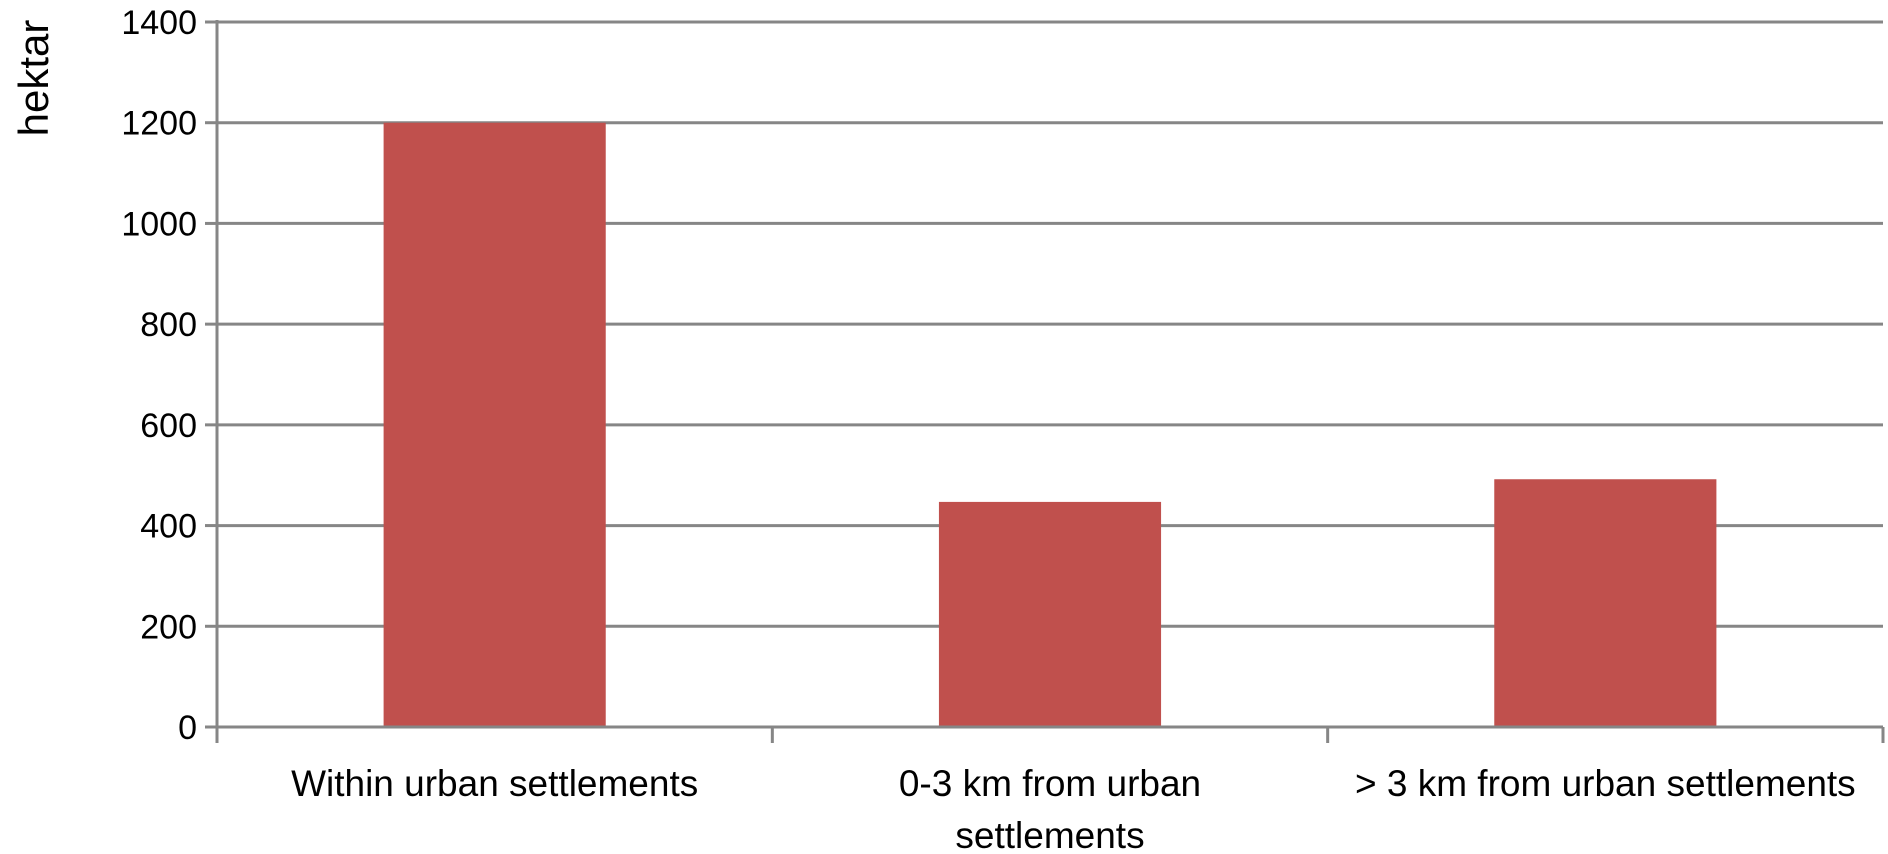 This screenshot has width=1888, height=854. I want to click on x-category-label: Within urban settlements, so click(494, 783).